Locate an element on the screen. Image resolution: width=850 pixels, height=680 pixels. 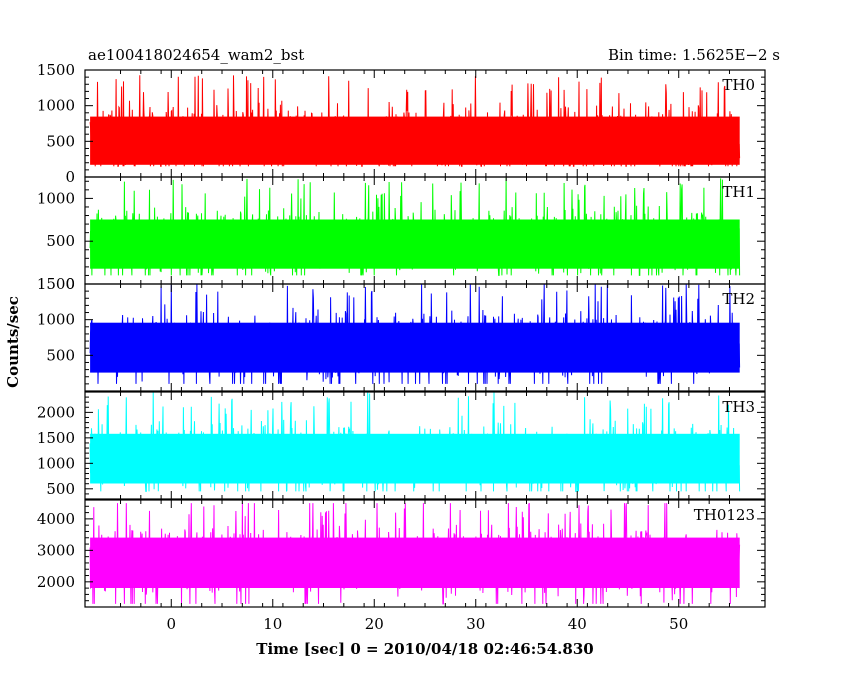
channel-label: TH0 is located at coordinates (738, 85).